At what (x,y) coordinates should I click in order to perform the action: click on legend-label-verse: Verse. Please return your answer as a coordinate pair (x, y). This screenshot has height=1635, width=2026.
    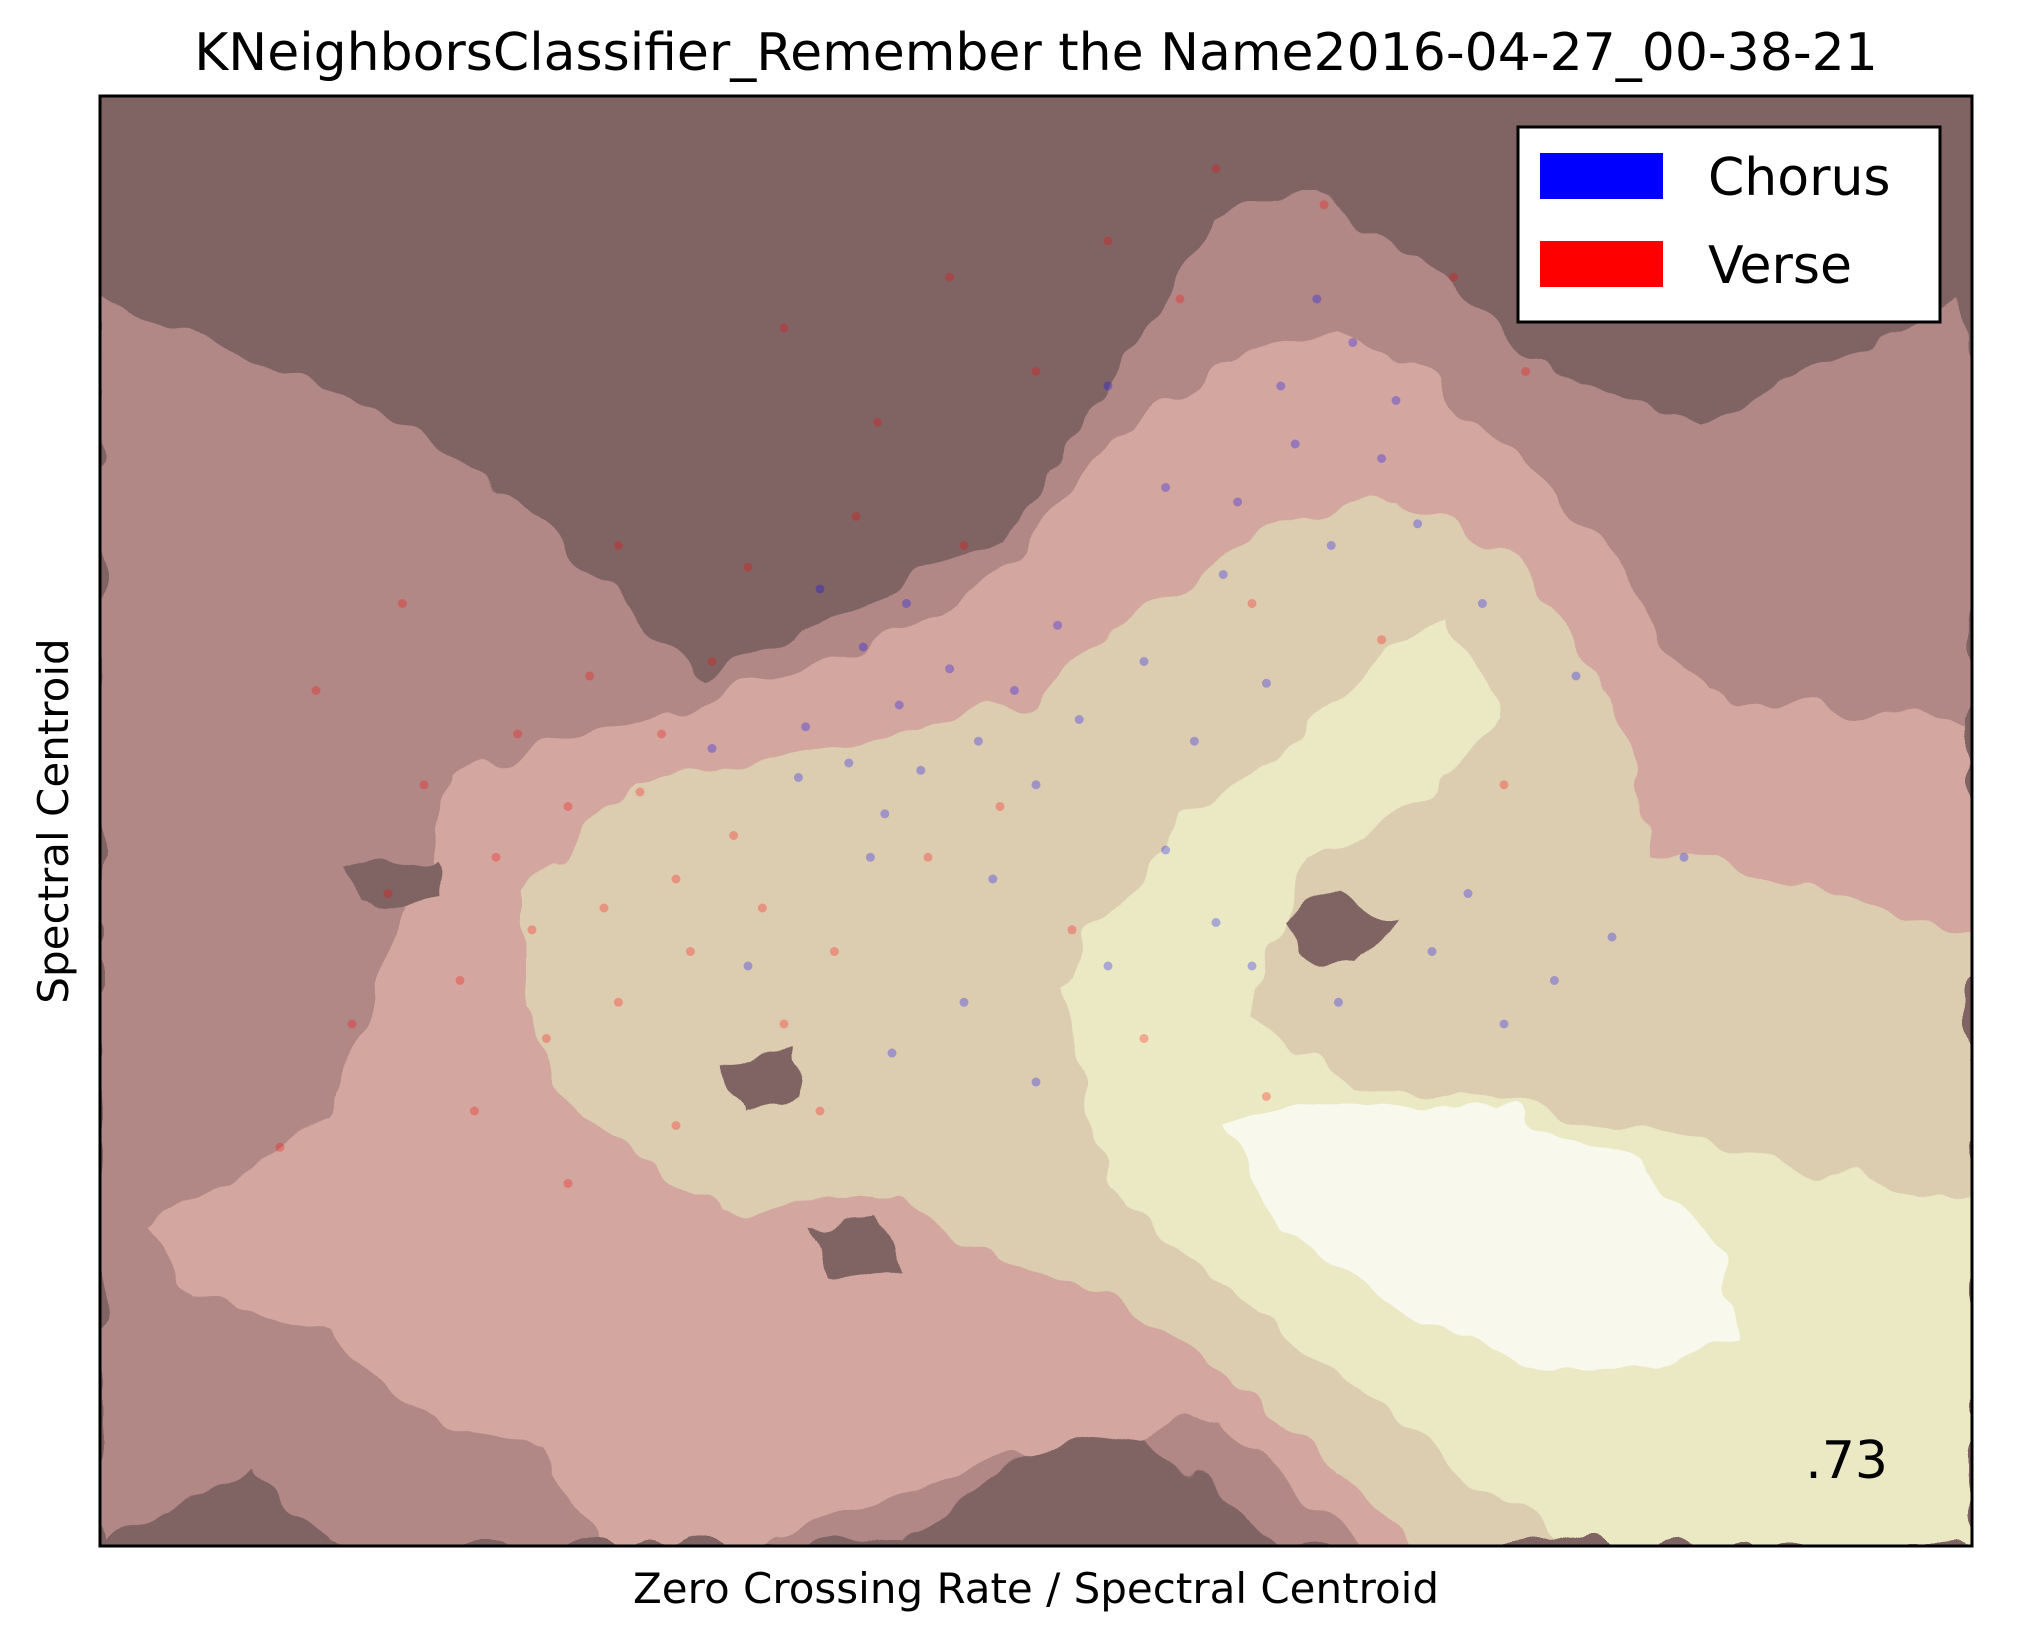
    Looking at the image, I should click on (1780, 266).